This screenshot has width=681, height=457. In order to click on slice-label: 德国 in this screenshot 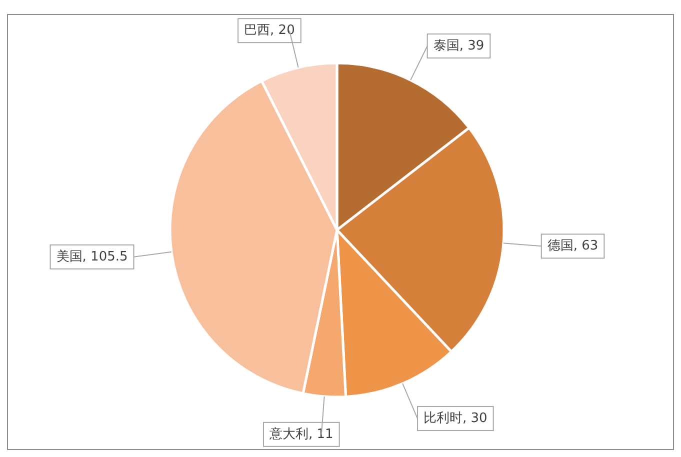, I will do `click(560, 246)`.